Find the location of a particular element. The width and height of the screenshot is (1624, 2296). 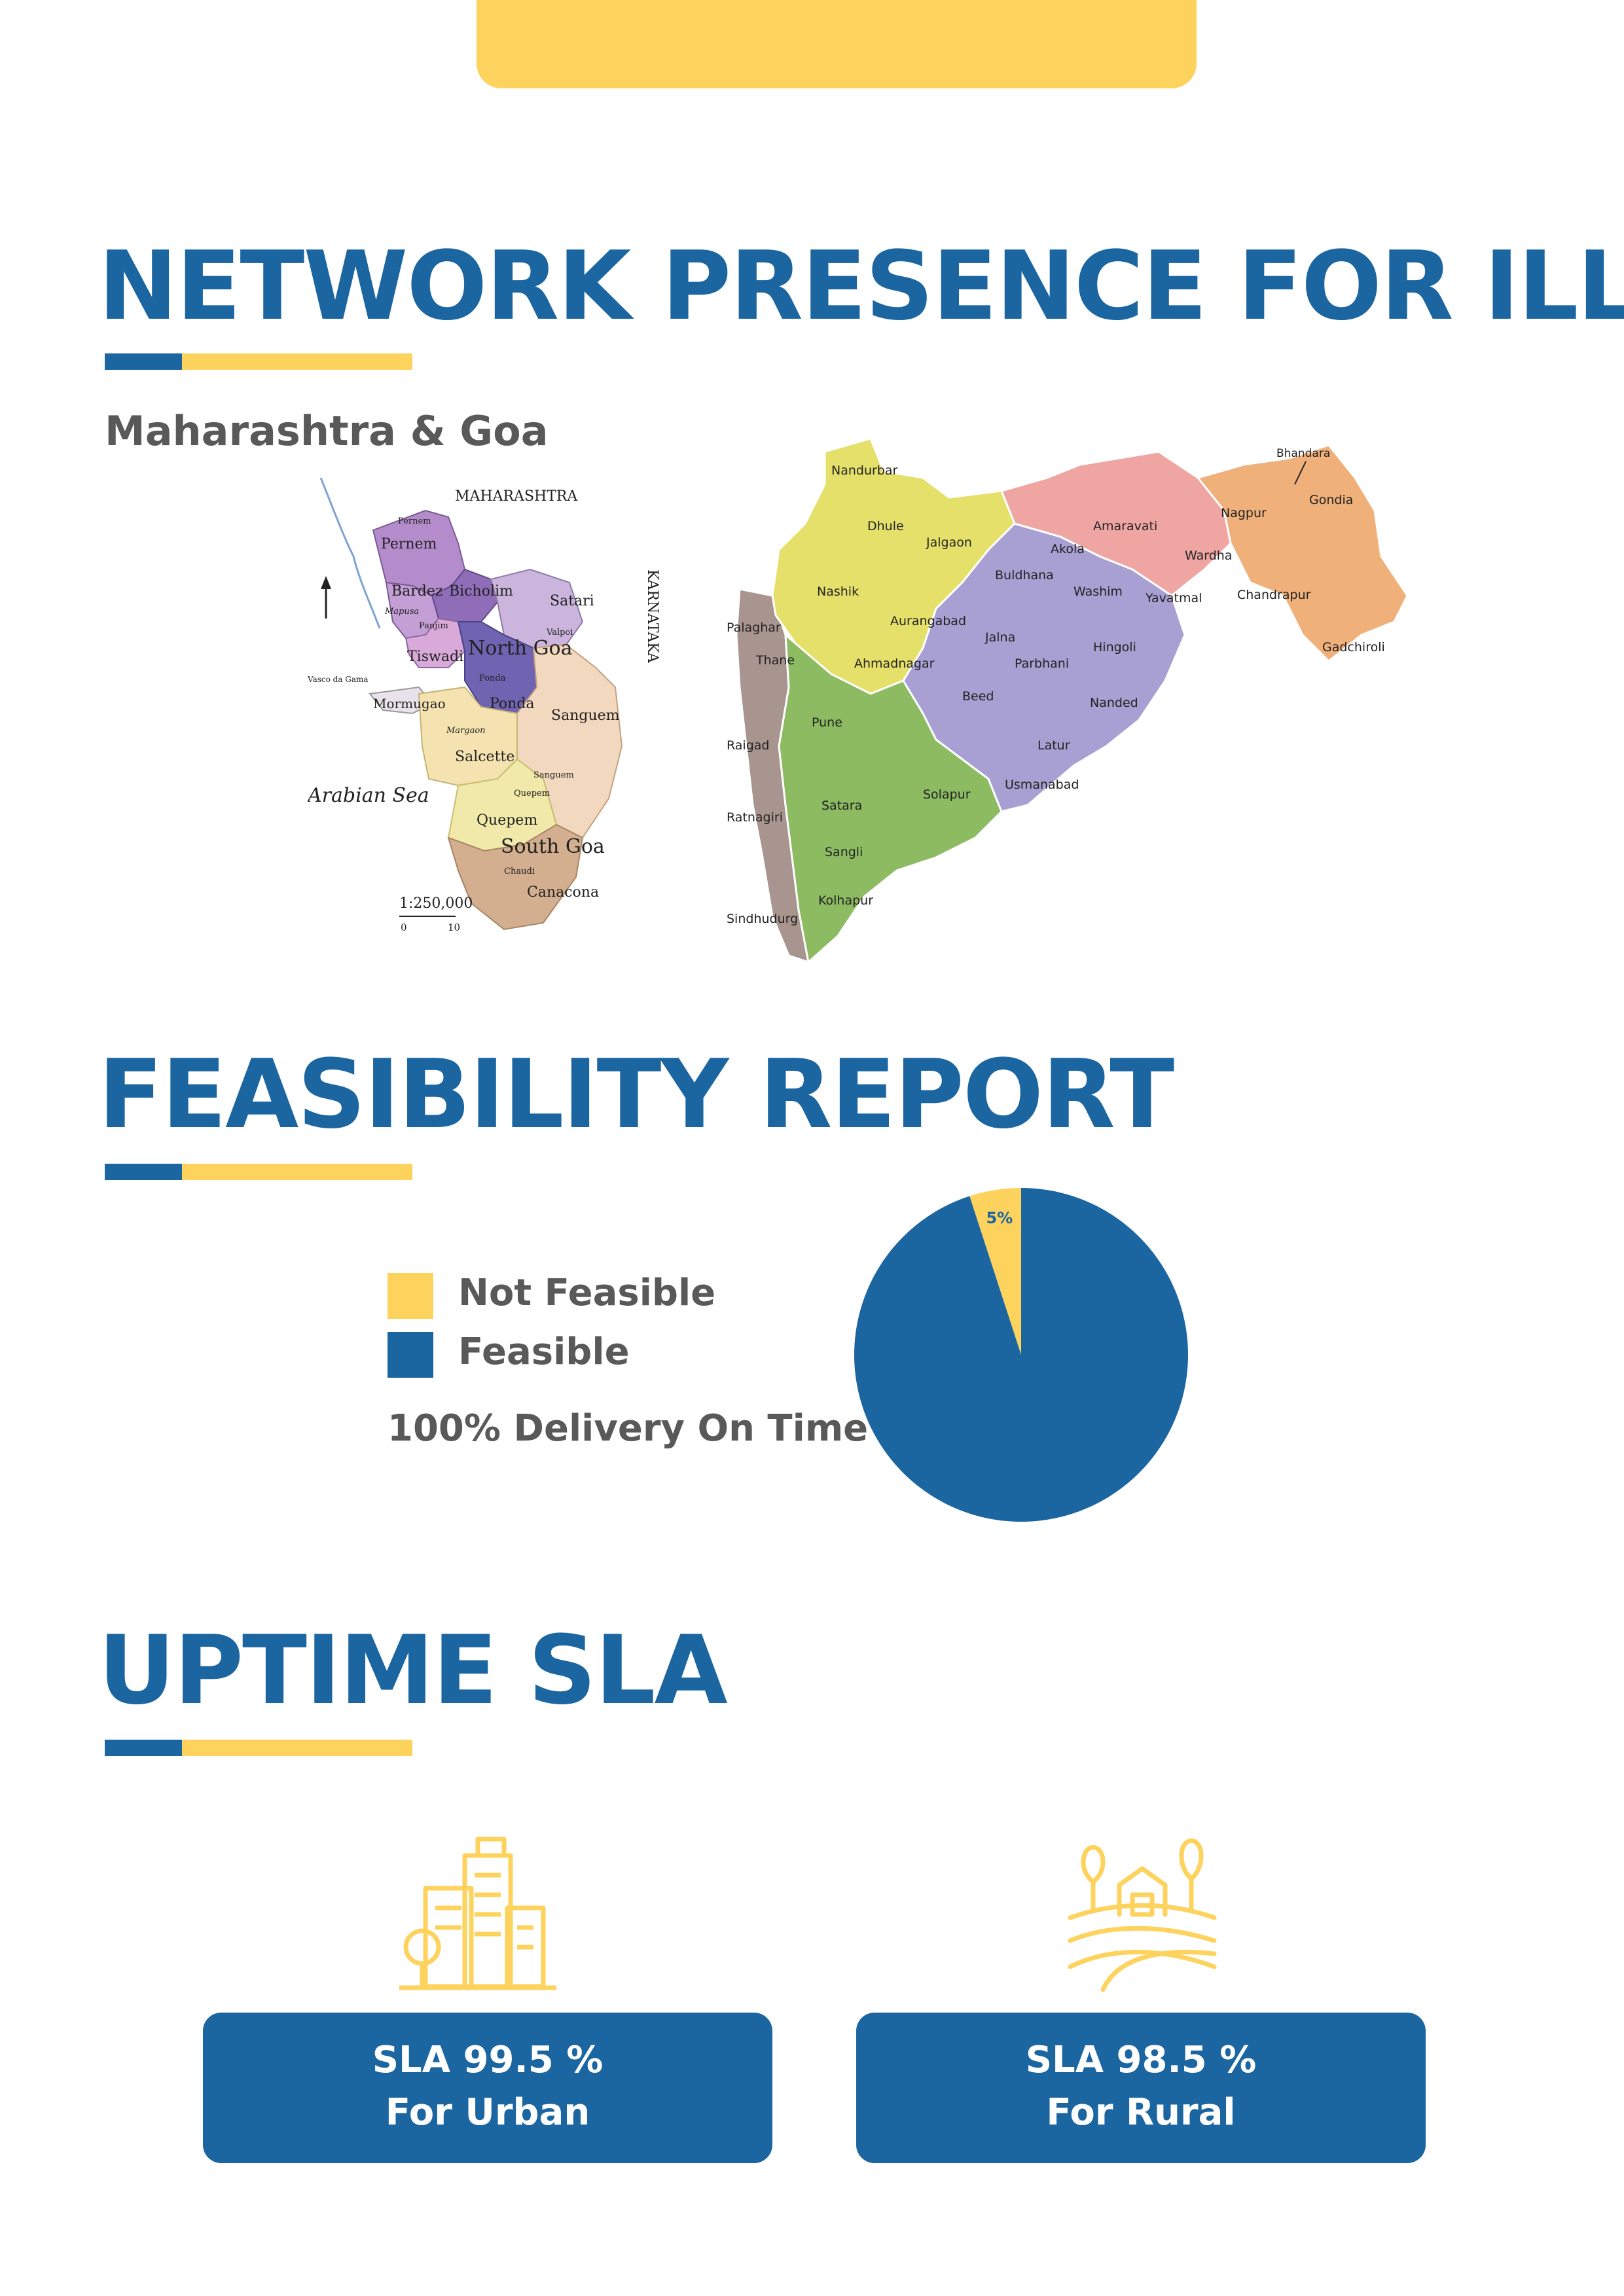

goa-map-label-salcette: Salcette is located at coordinates (484, 757).